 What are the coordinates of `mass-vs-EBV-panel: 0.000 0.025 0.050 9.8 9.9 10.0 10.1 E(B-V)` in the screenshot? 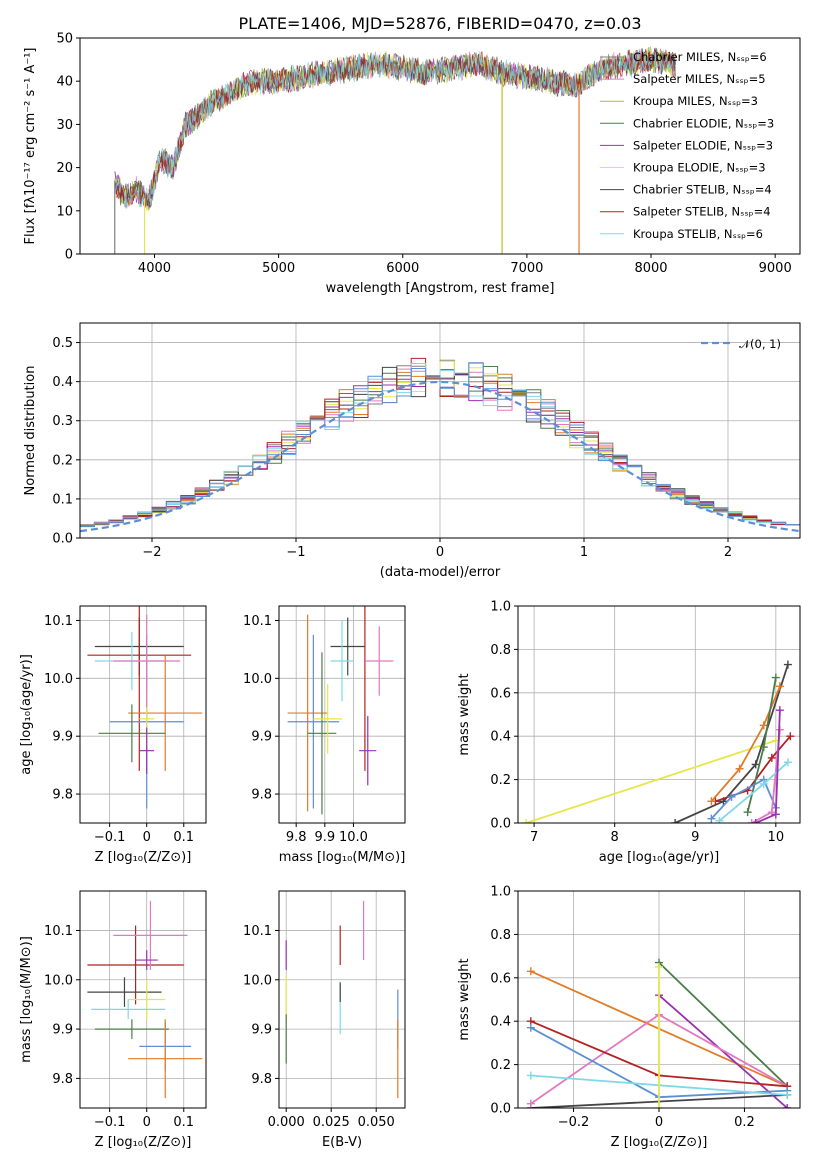 It's located at (324, 1020).